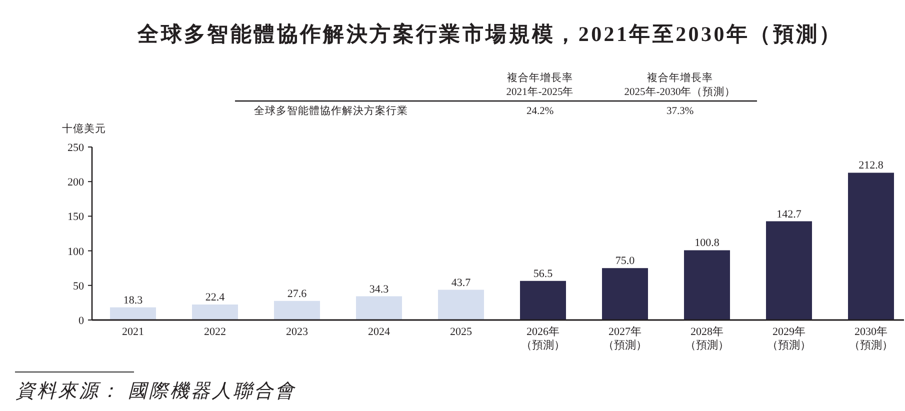 The image size is (905, 411). Describe the element at coordinates (76, 217) in the screenshot. I see `ytick: 150` at that location.